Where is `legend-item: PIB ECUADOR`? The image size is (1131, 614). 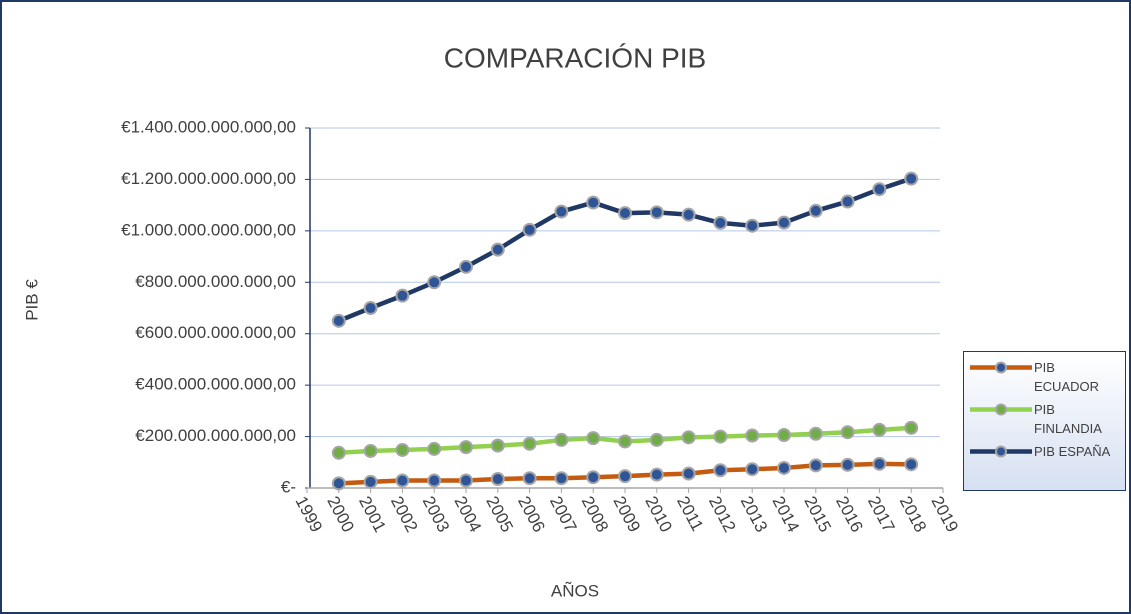 legend-item: PIB ECUADOR is located at coordinates (1044, 377).